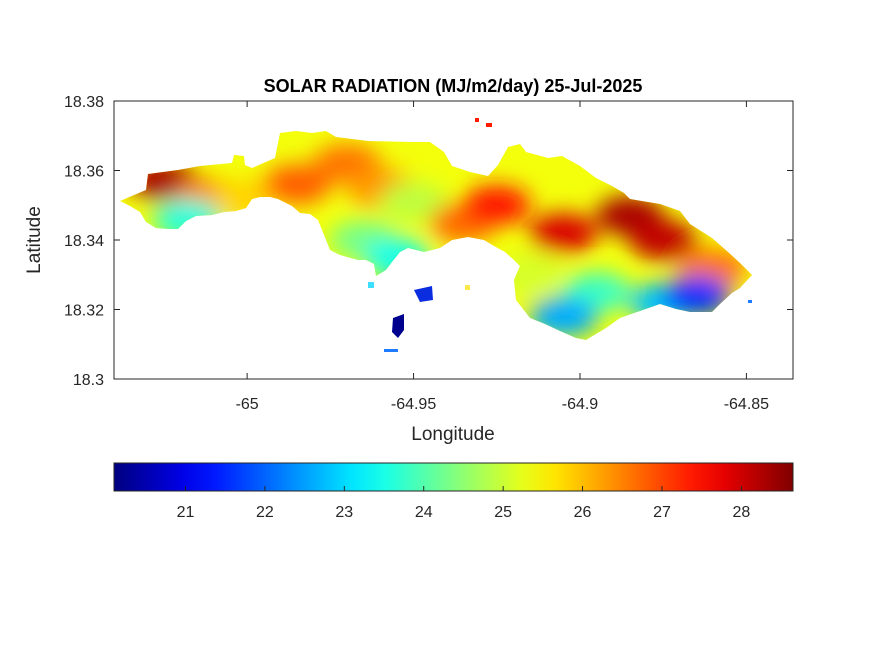 The width and height of the screenshot is (875, 656). What do you see at coordinates (741, 512) in the screenshot?
I see `colorbar-tick-label-7: 28` at bounding box center [741, 512].